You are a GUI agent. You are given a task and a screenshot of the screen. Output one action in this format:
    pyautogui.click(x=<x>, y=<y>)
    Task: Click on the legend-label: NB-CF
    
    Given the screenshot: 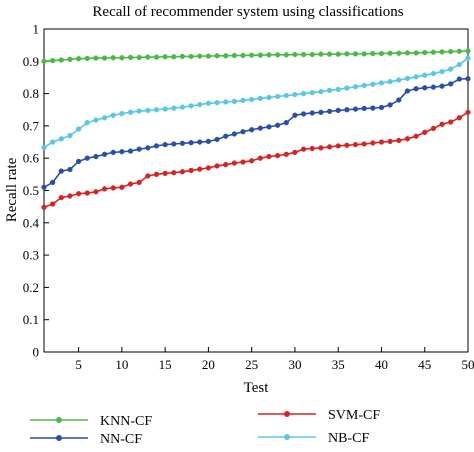 What is the action you would take?
    pyautogui.click(x=348, y=438)
    